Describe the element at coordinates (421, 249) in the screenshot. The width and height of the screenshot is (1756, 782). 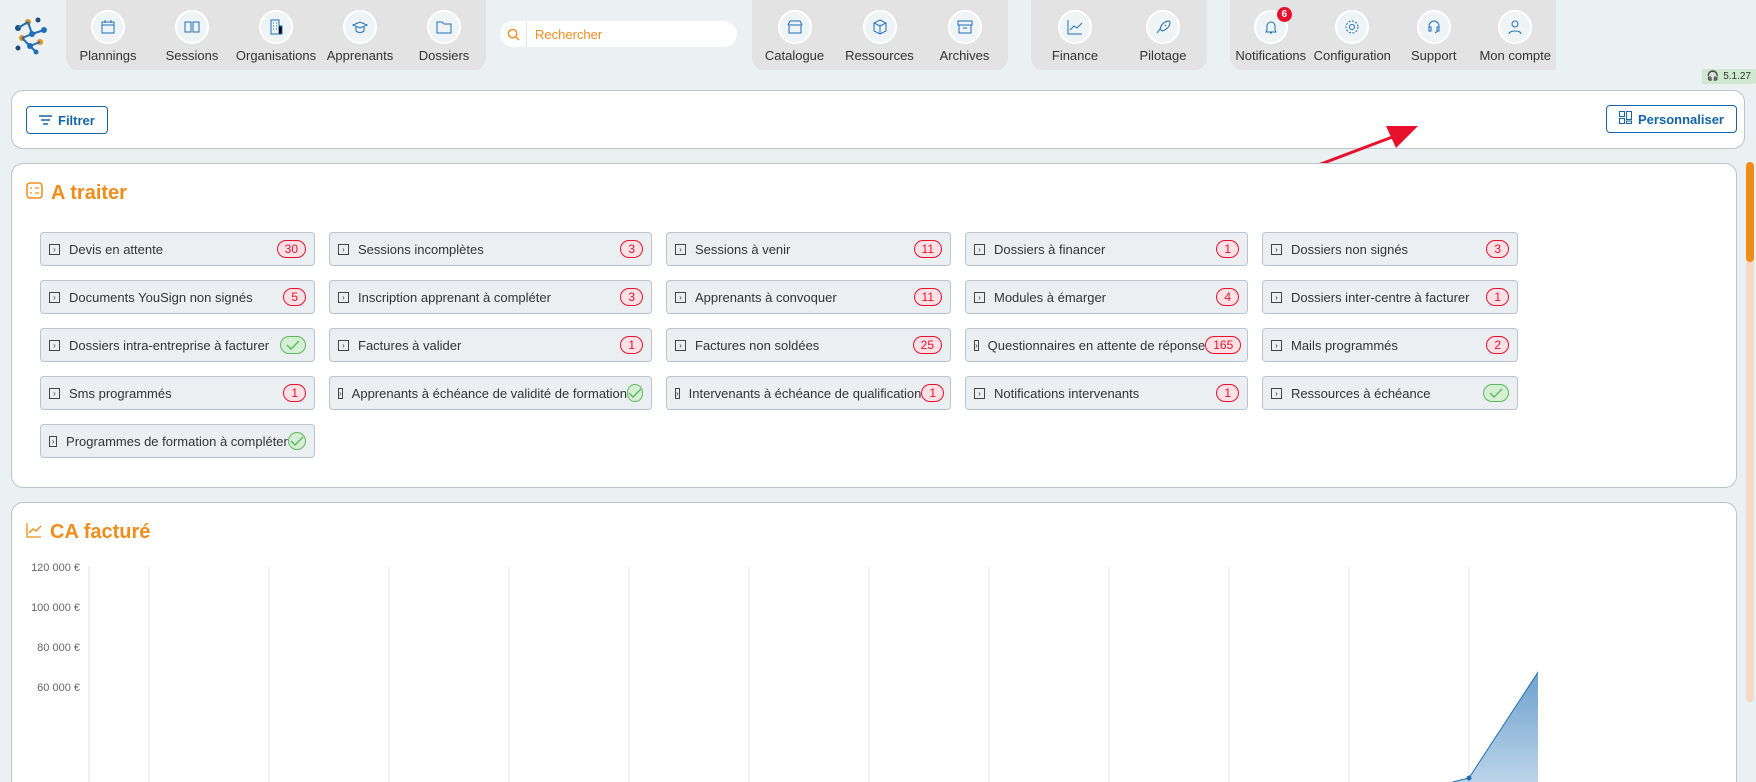
I see `todo-item-label: Sessions incomplètes` at that location.